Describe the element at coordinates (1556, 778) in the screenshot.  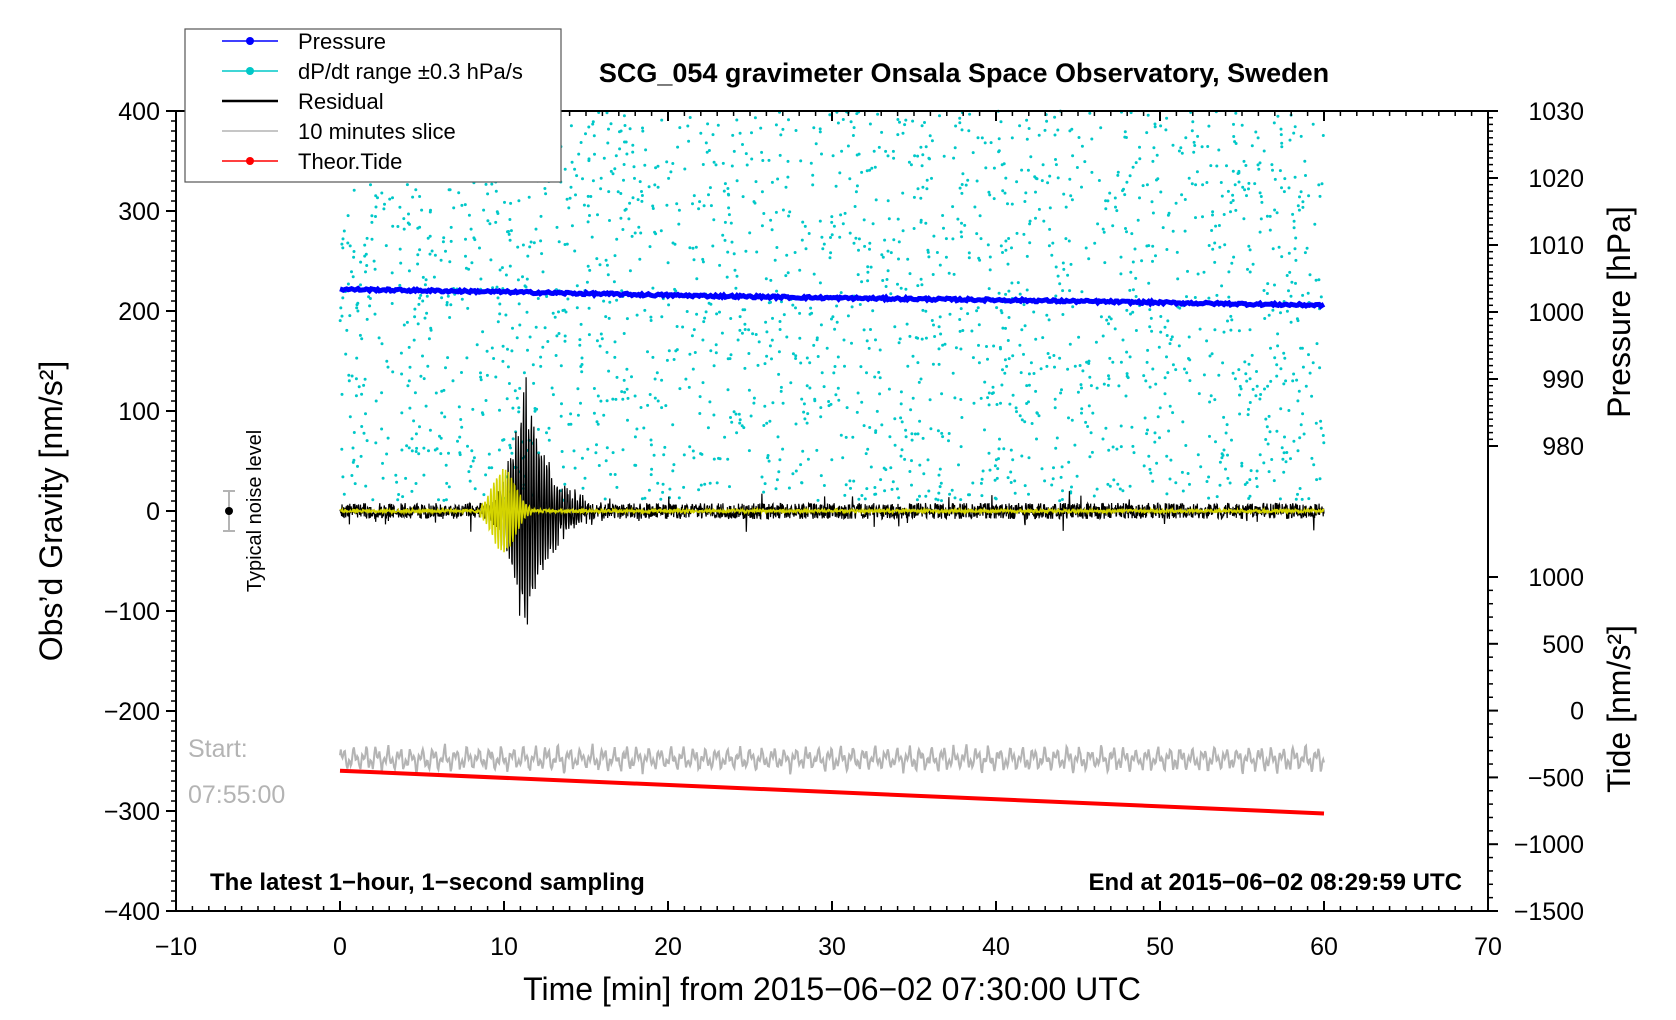
I see `tide-tick-label: −500` at that location.